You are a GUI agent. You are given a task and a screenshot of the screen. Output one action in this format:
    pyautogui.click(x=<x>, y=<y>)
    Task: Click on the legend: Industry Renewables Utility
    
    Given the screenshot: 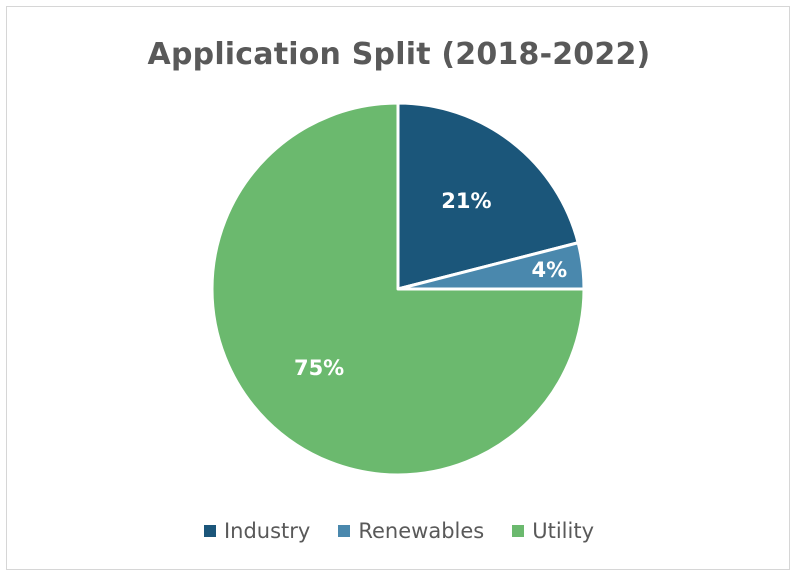 What is the action you would take?
    pyautogui.click(x=399, y=531)
    